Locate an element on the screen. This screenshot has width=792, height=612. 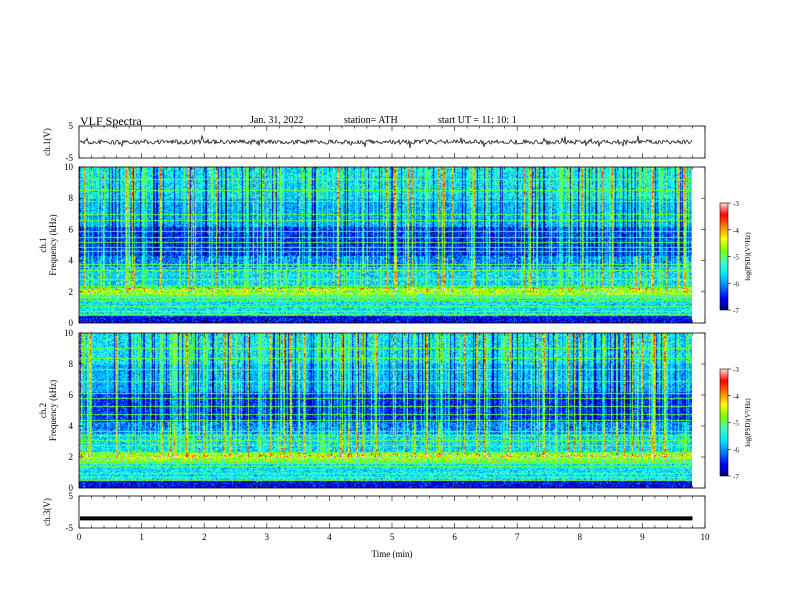
ch1-spectrogram-colorbar-label: log(PSD)(V²/Hz) is located at coordinates (748, 256).